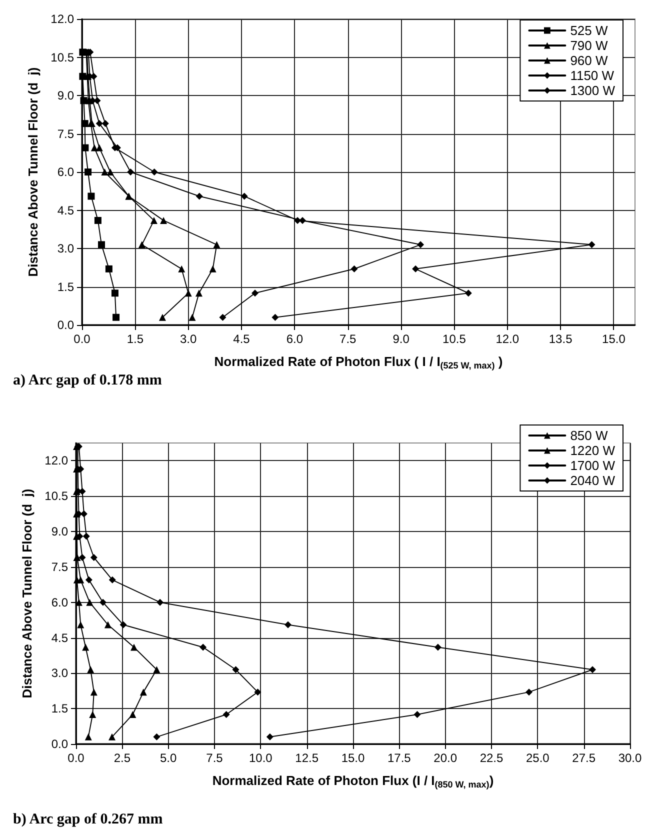 The image size is (645, 834). What do you see at coordinates (560, 339) in the screenshot?
I see `x-tick-label: 13.5` at bounding box center [560, 339].